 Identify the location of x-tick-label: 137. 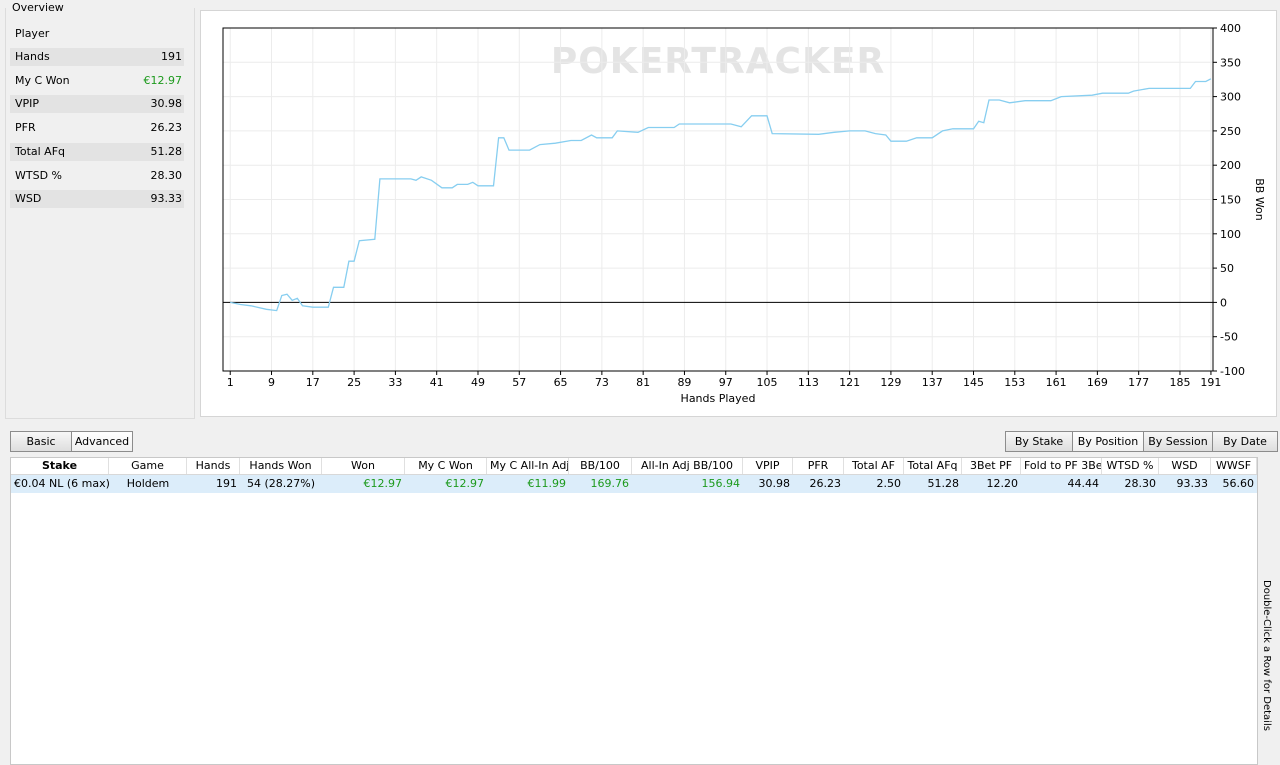
(932, 382).